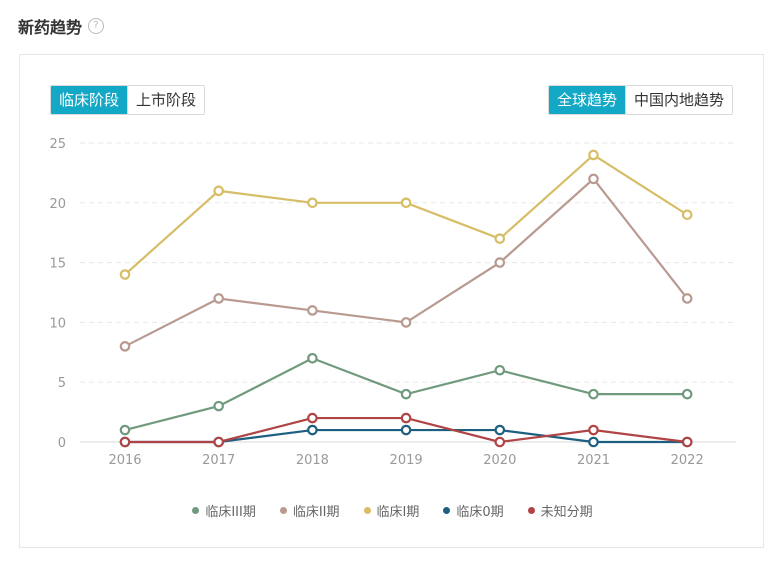 Image resolution: width=782 pixels, height=565 pixels. What do you see at coordinates (57, 144) in the screenshot?
I see `y-tick-label: 25` at bounding box center [57, 144].